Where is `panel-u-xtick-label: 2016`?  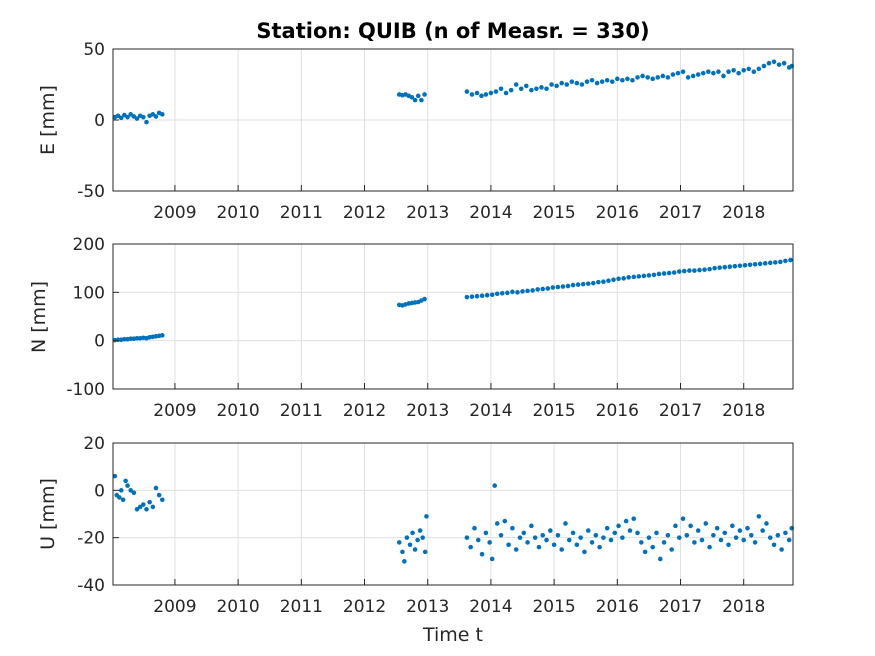
panel-u-xtick-label: 2016 is located at coordinates (617, 607).